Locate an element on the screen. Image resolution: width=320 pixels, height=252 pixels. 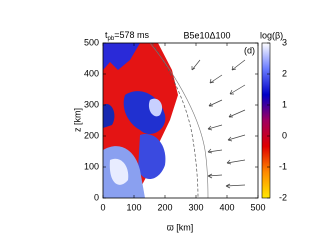
x-axis-label: ϖ [km] is located at coordinates (180, 227).